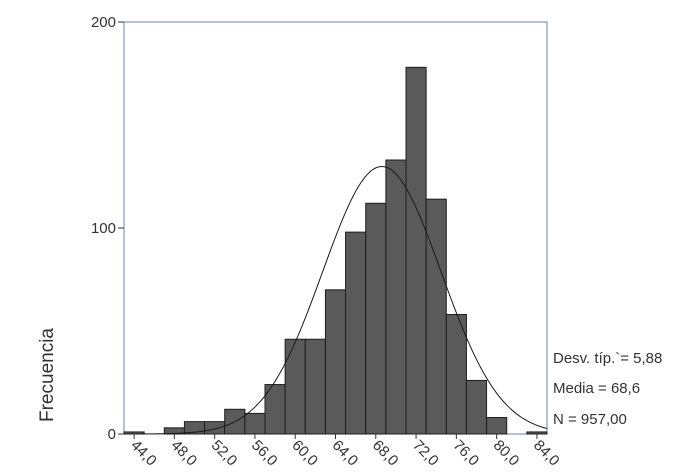 The image size is (693, 475). What do you see at coordinates (425, 453) in the screenshot?
I see `x-tick-label: 72,0` at bounding box center [425, 453].